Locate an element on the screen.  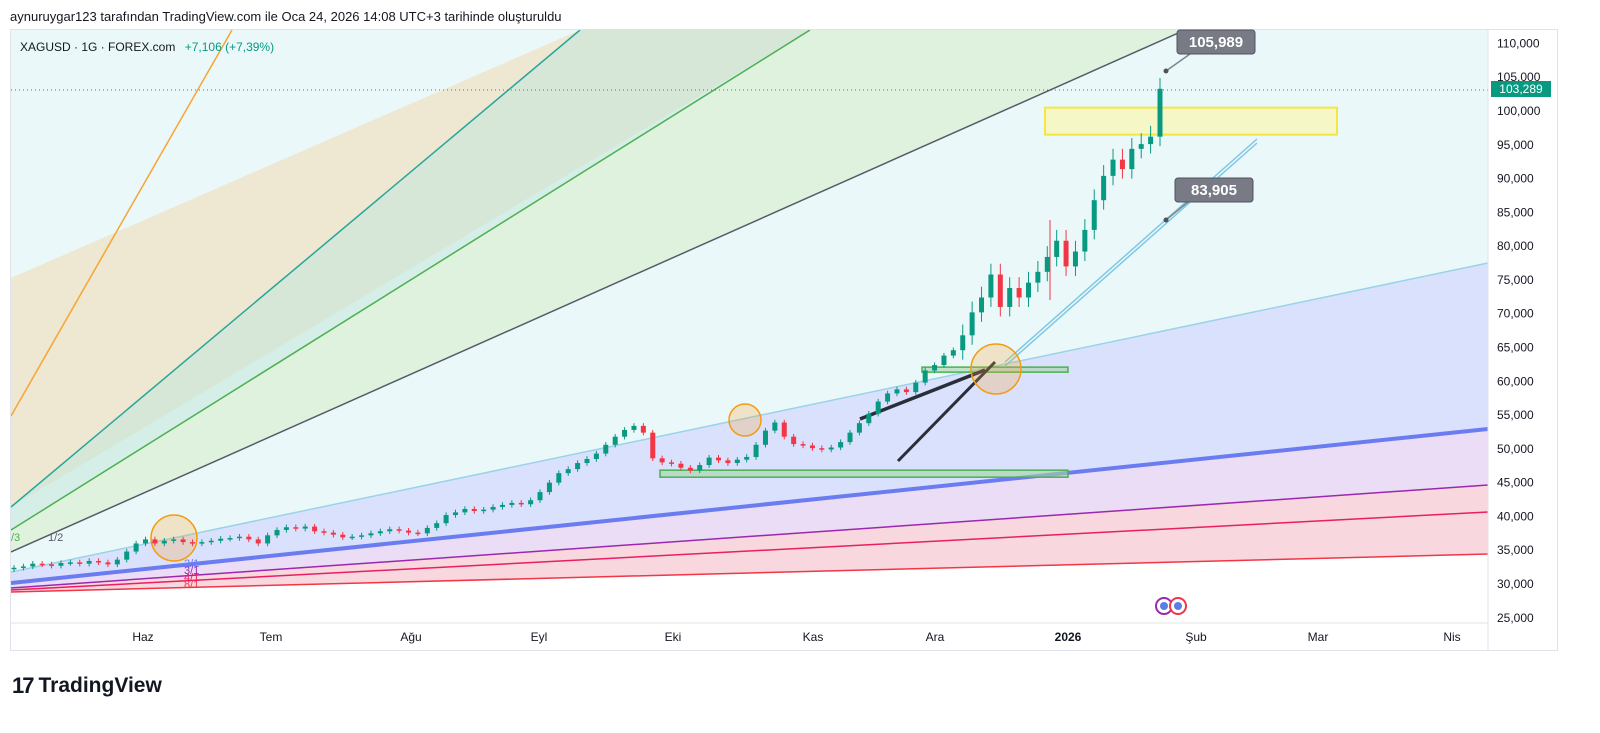
symbol-legend: XAGUSD · 1G · FOREX.com +7,106 (+7,39%) is located at coordinates (147, 47).